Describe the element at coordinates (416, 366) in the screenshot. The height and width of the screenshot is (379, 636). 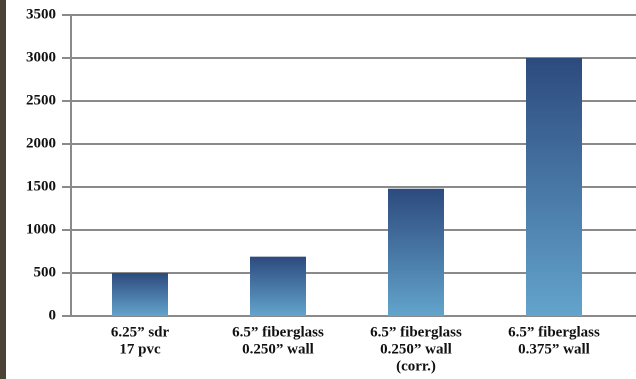
I see `x-tick-label: (corr.)` at that location.